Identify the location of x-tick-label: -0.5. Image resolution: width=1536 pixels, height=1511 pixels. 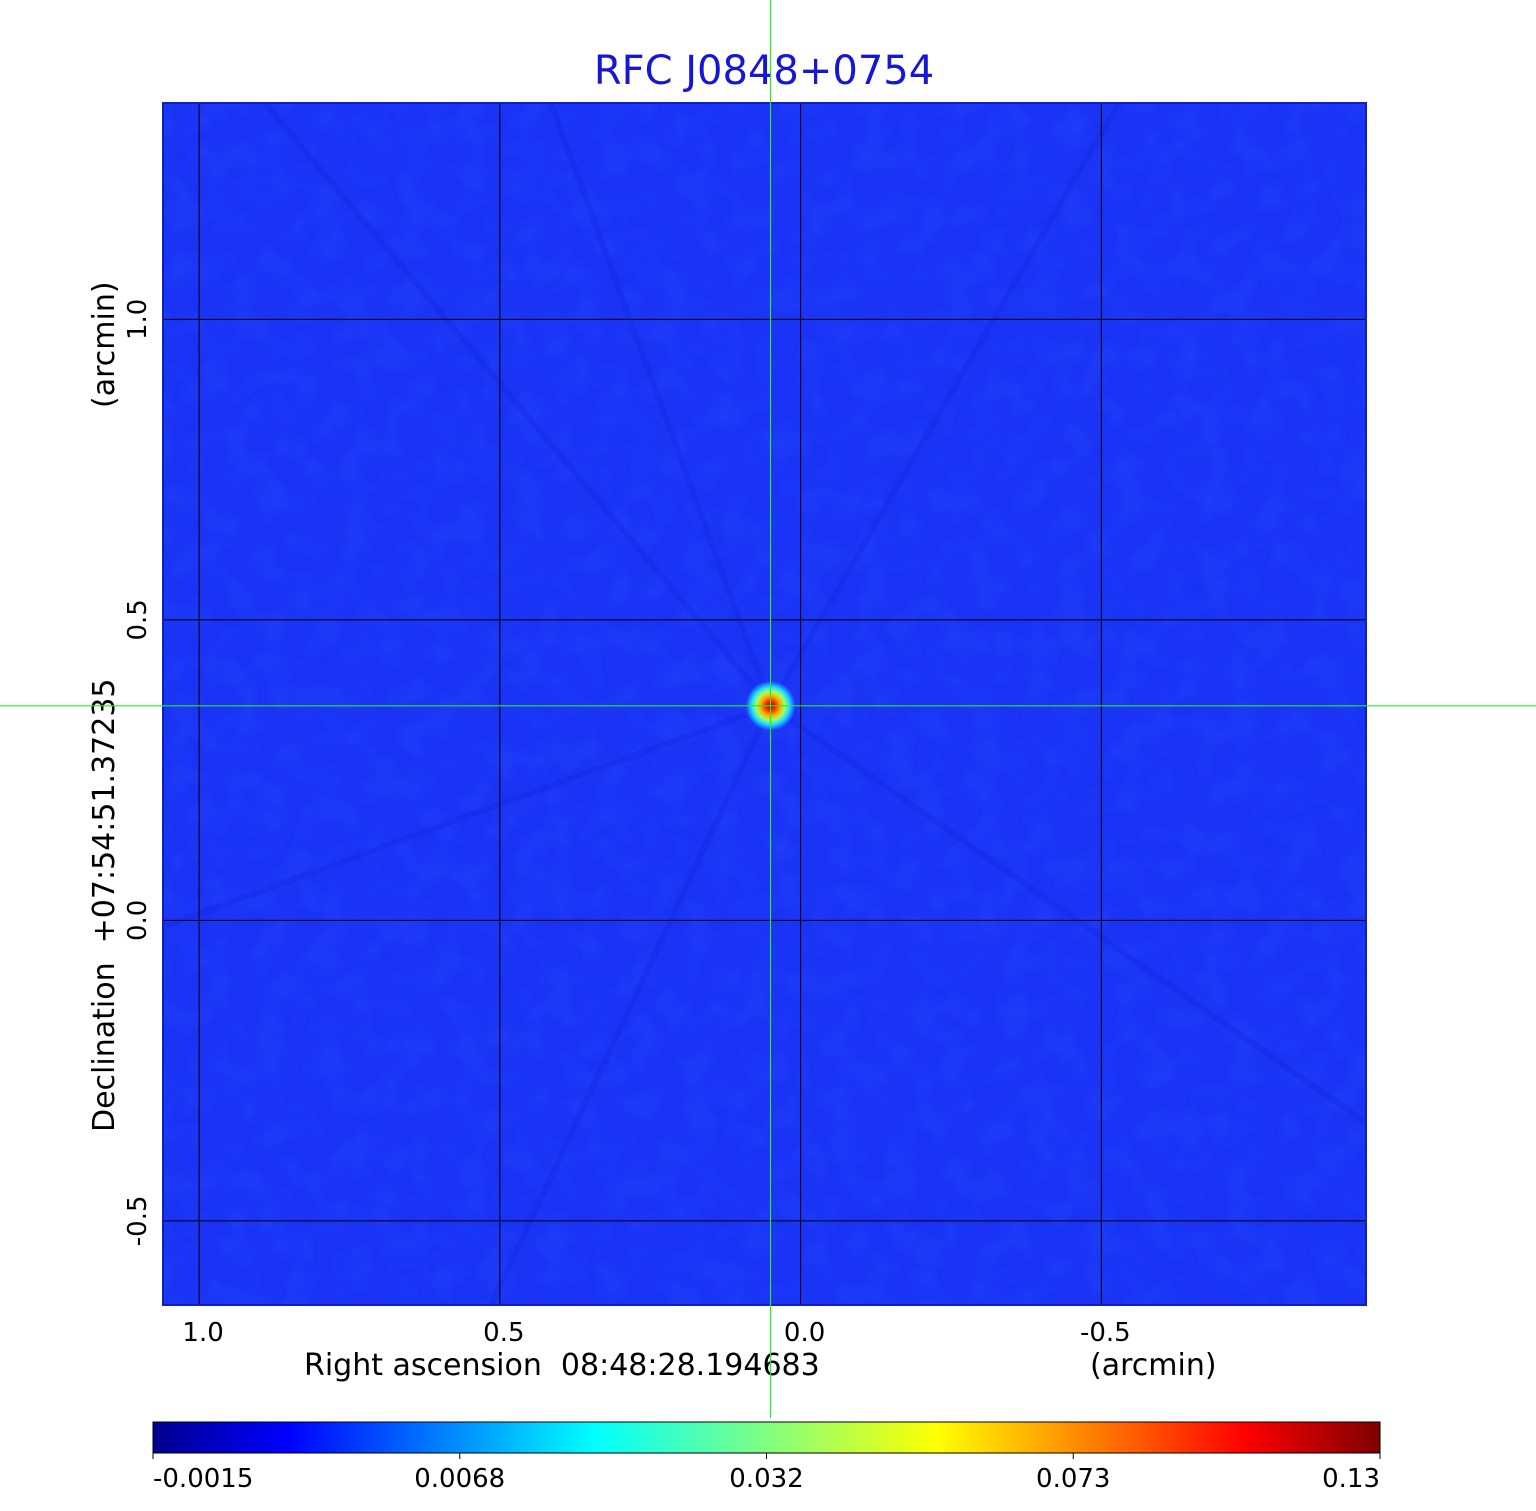
(1105, 1333).